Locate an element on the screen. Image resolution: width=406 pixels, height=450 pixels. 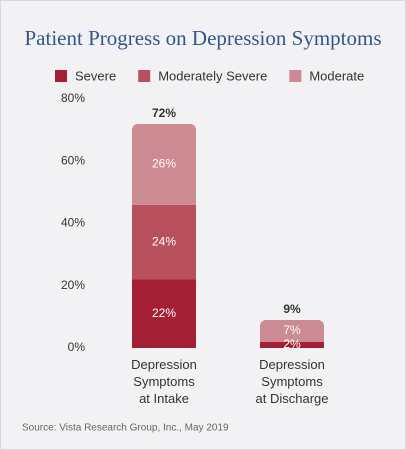
x-tick-label: Depression Symptoms at Intake is located at coordinates (164, 381).